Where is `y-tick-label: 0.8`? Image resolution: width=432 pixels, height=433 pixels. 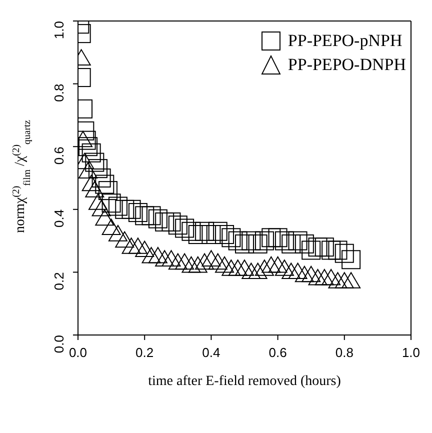
y-tick-label: 0.8 is located at coordinates (59, 93).